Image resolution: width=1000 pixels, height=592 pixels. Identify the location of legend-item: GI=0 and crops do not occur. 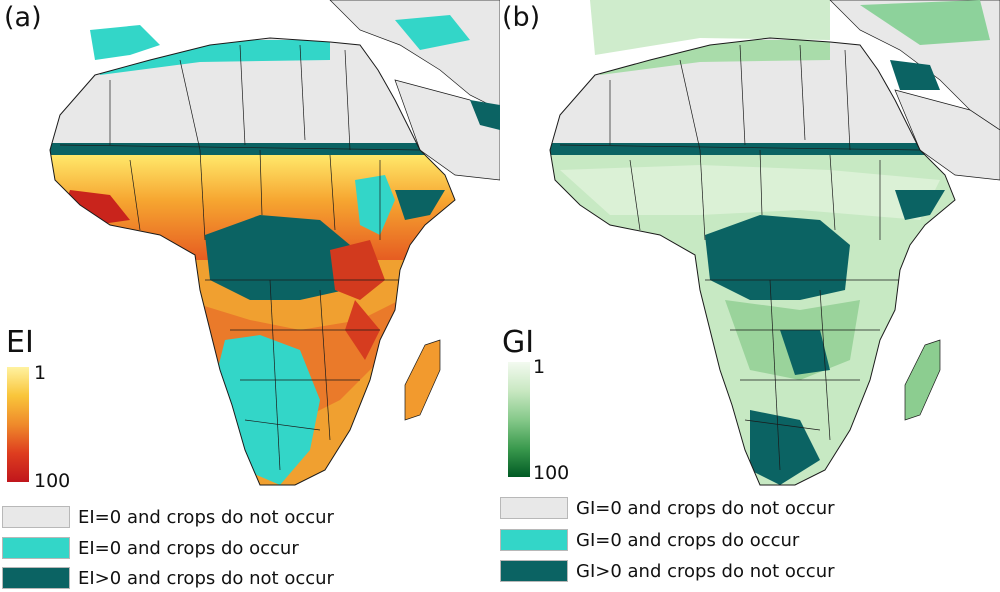
(667, 508).